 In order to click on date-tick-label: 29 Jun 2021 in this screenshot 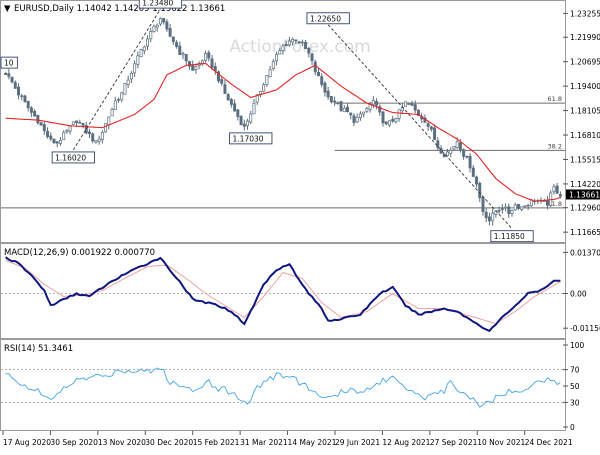, I will do `click(357, 442)`.